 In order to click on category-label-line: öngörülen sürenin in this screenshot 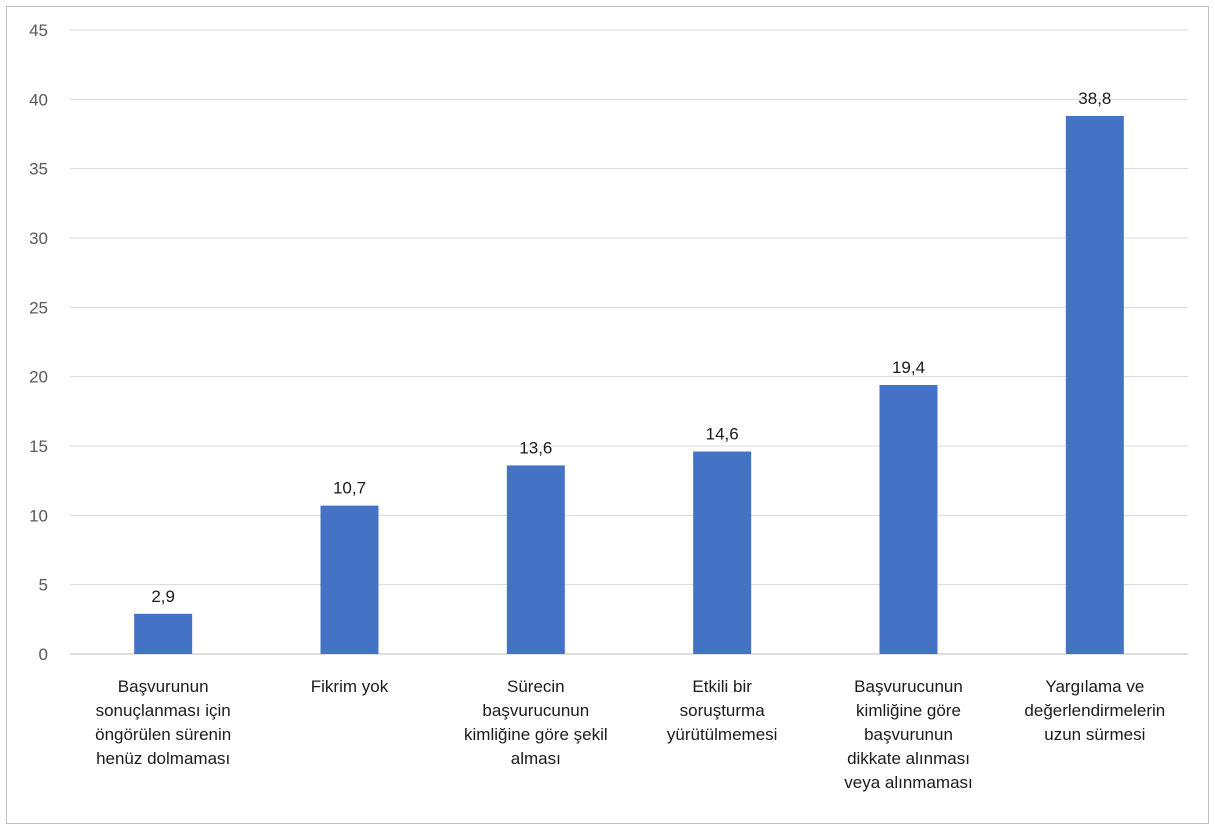, I will do `click(163, 734)`.